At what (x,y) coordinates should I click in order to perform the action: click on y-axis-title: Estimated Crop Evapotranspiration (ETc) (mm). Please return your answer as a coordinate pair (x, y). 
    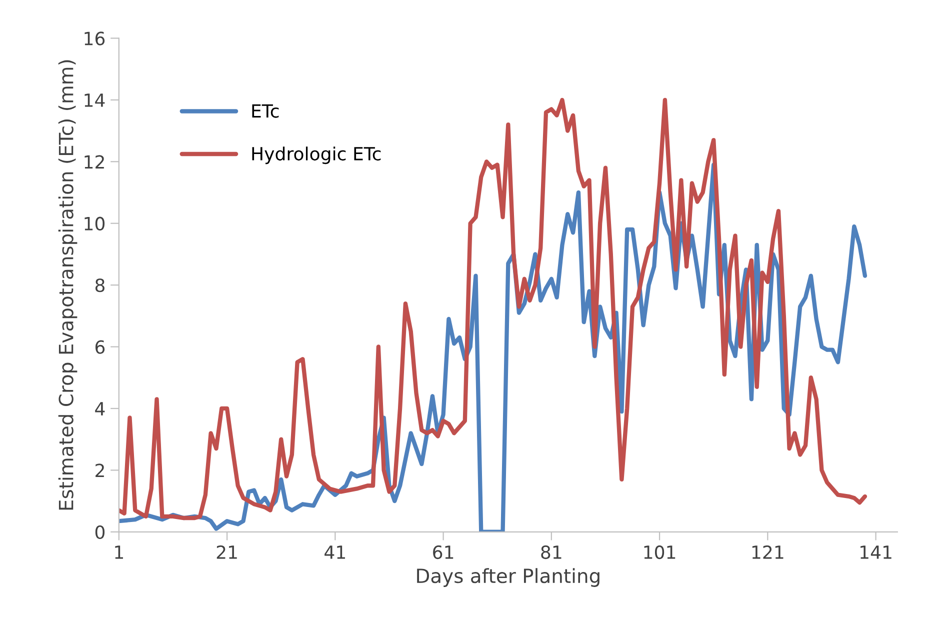
    Looking at the image, I should click on (68, 285).